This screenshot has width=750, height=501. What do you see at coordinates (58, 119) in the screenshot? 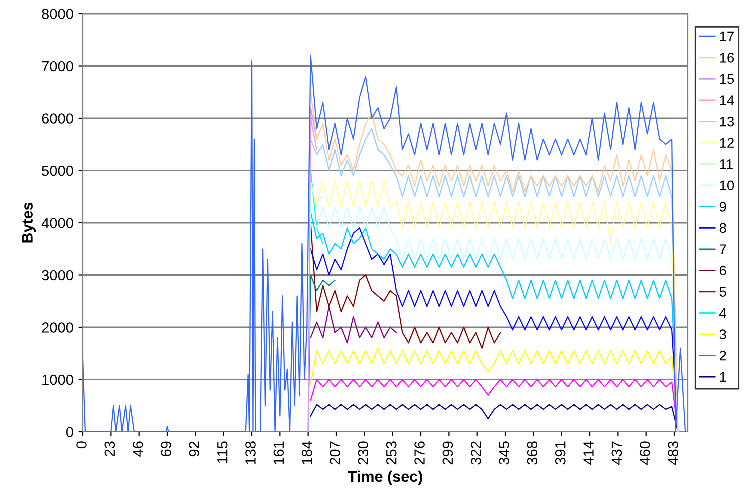
I see `y-tick-label: 6000` at bounding box center [58, 119].